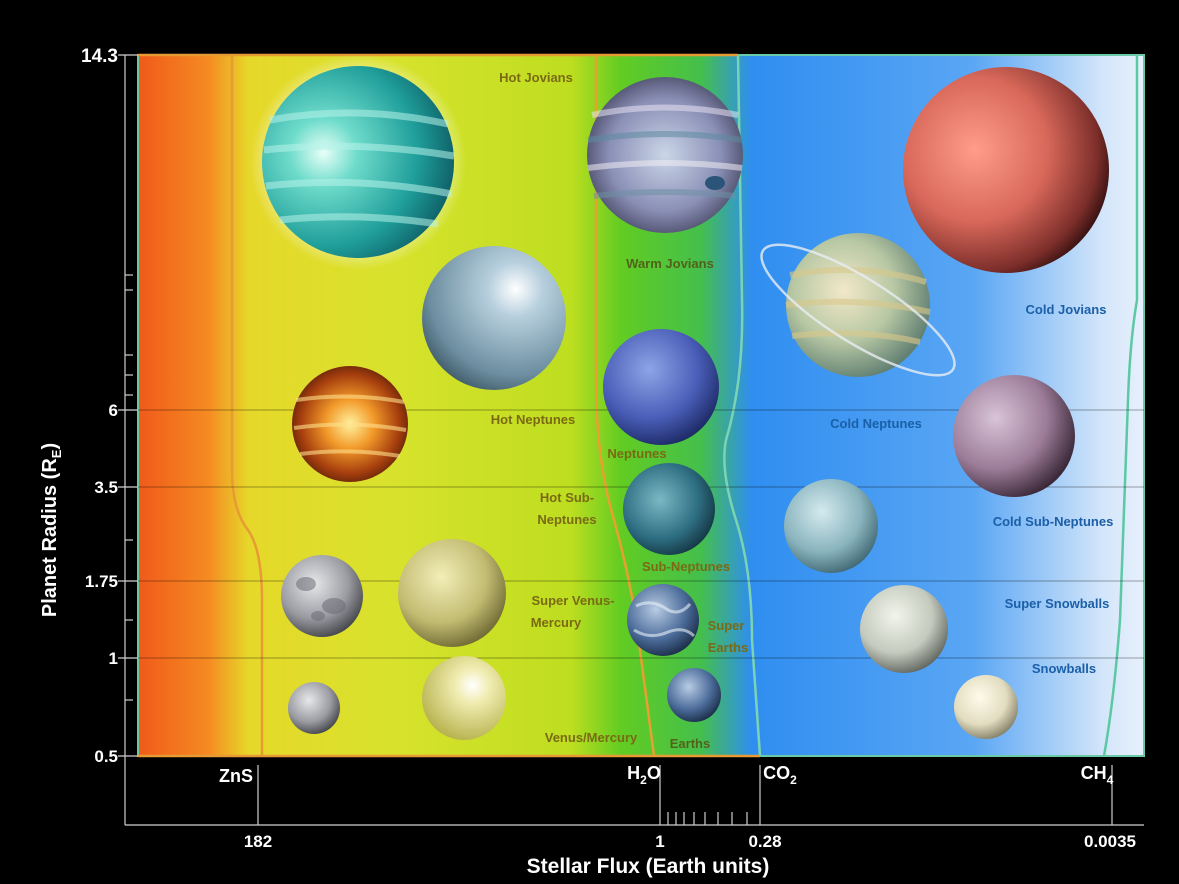  What do you see at coordinates (1066, 309) in the screenshot?
I see `label-cold-jovians: Cold Jovians` at bounding box center [1066, 309].